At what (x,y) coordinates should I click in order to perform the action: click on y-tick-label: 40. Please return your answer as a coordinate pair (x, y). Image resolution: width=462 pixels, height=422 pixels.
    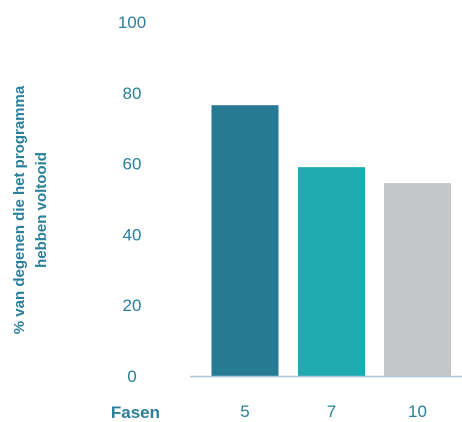
    Looking at the image, I should click on (132, 234).